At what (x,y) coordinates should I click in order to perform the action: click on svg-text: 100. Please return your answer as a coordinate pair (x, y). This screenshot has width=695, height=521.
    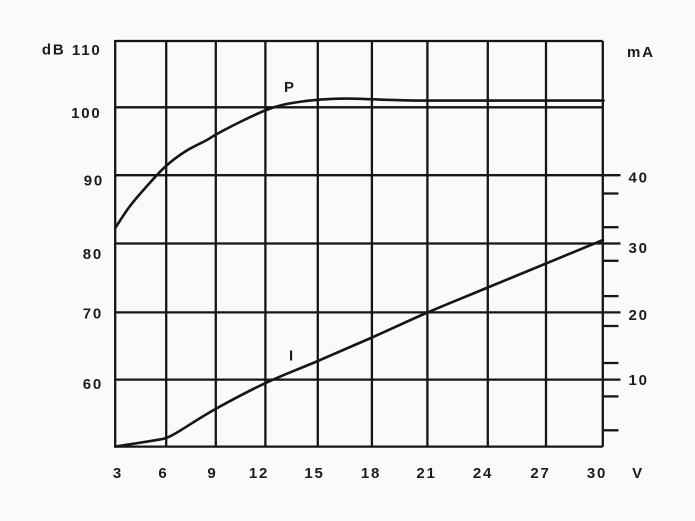
    Looking at the image, I should click on (86, 113).